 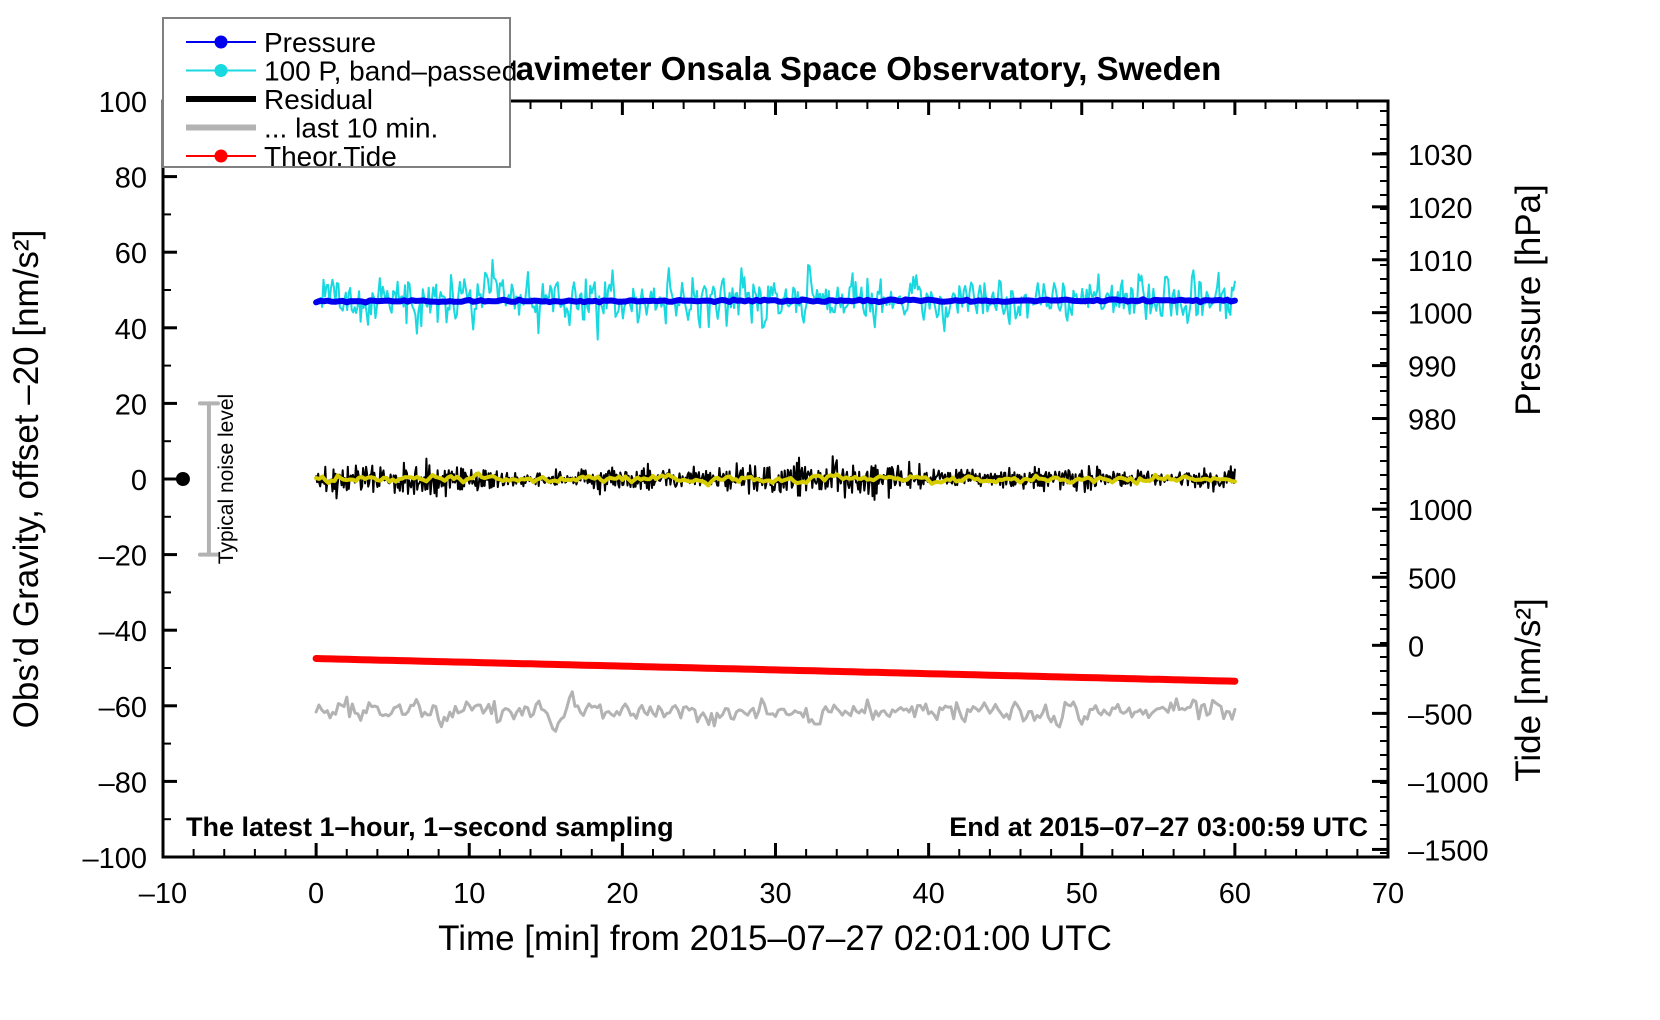 I want to click on legend-item: Pressure, so click(x=281, y=42).